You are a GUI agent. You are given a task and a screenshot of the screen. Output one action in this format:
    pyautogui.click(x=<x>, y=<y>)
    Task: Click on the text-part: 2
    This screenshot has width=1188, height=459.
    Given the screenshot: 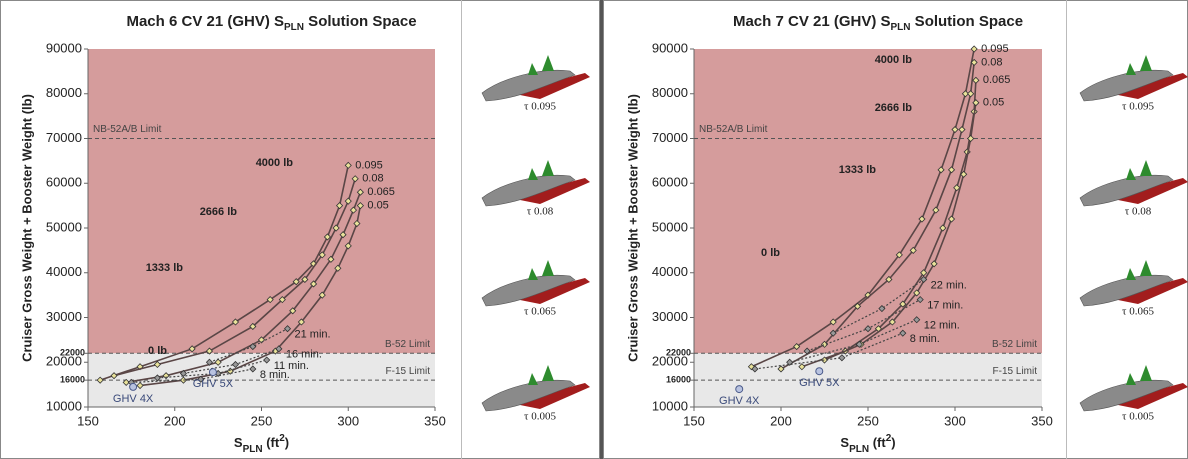 What is the action you would take?
    pyautogui.click(x=889, y=438)
    